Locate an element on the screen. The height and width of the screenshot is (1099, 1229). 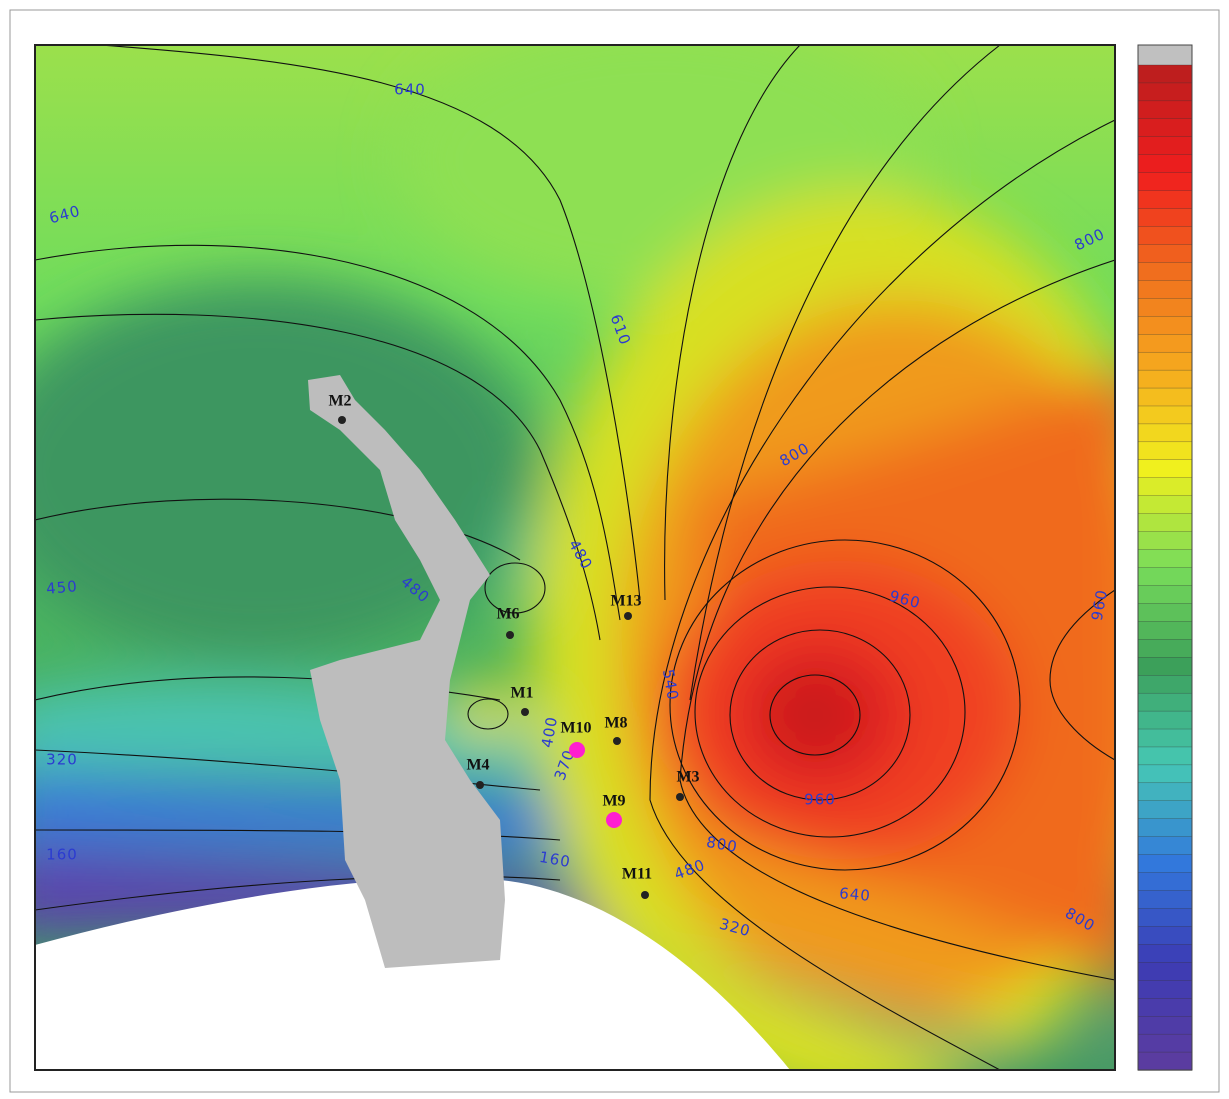
contour-label: 540 is located at coordinates (670, 685).